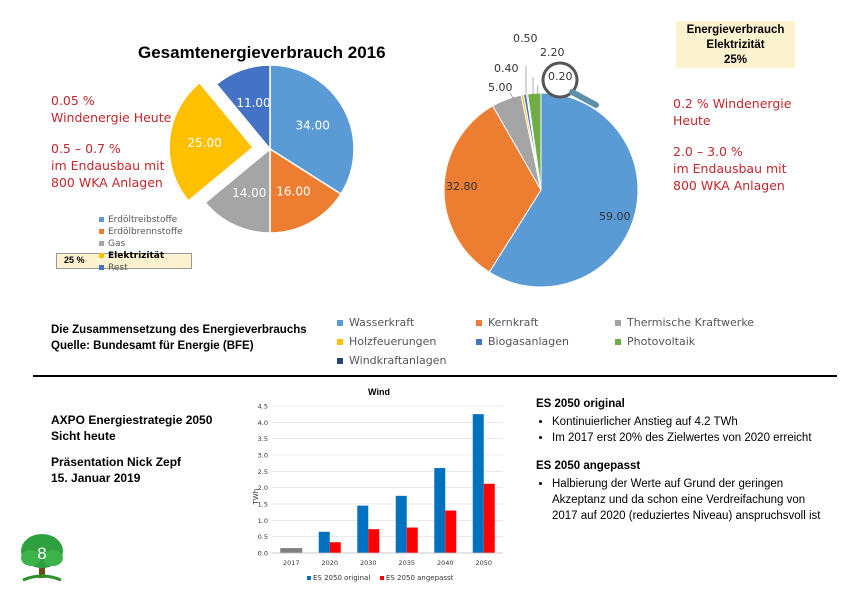 The height and width of the screenshot is (601, 851). Describe the element at coordinates (735, 45) in the screenshot. I see `box-line2: Elektrizität` at that location.